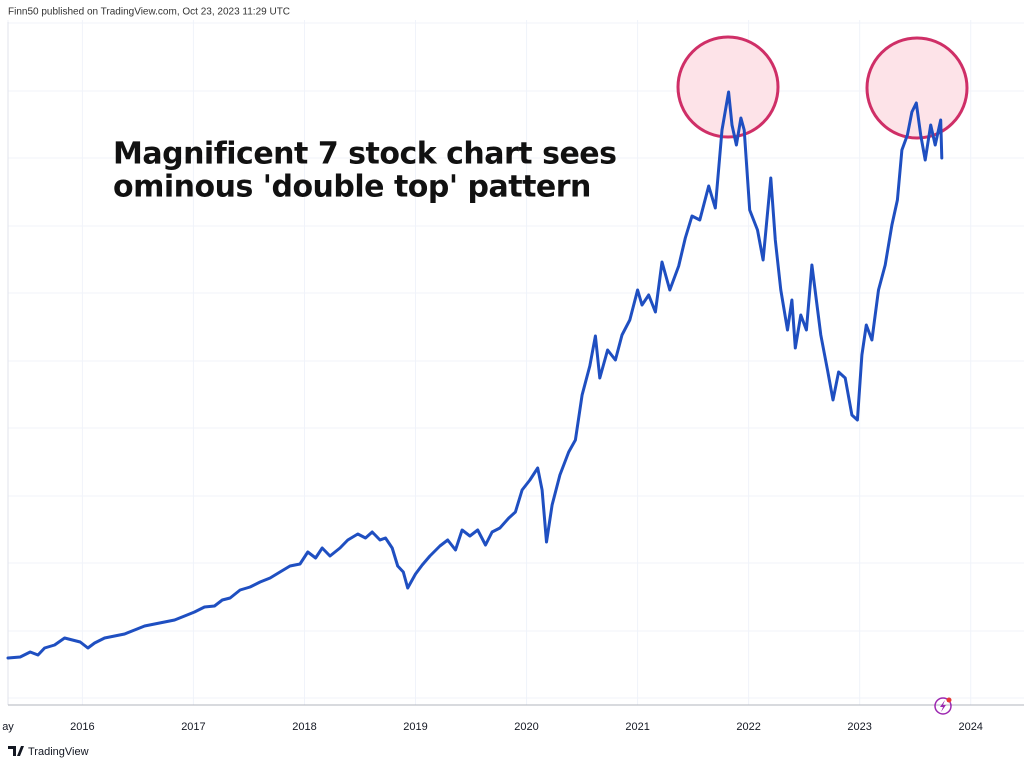 The image size is (1024, 768). Describe the element at coordinates (492, 727) in the screenshot. I see `labels: ay 2016 2017 2018 2019 2020 2021 2022 2023 2024` at that location.